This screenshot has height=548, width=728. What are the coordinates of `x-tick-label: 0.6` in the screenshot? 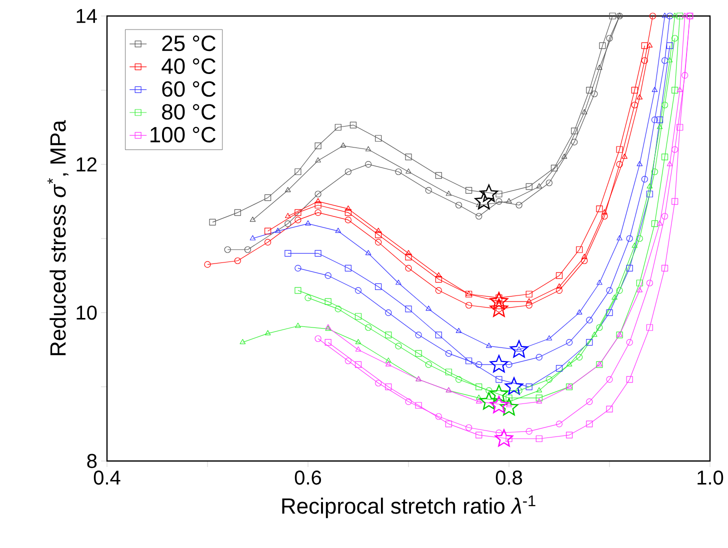 It's located at (308, 477).